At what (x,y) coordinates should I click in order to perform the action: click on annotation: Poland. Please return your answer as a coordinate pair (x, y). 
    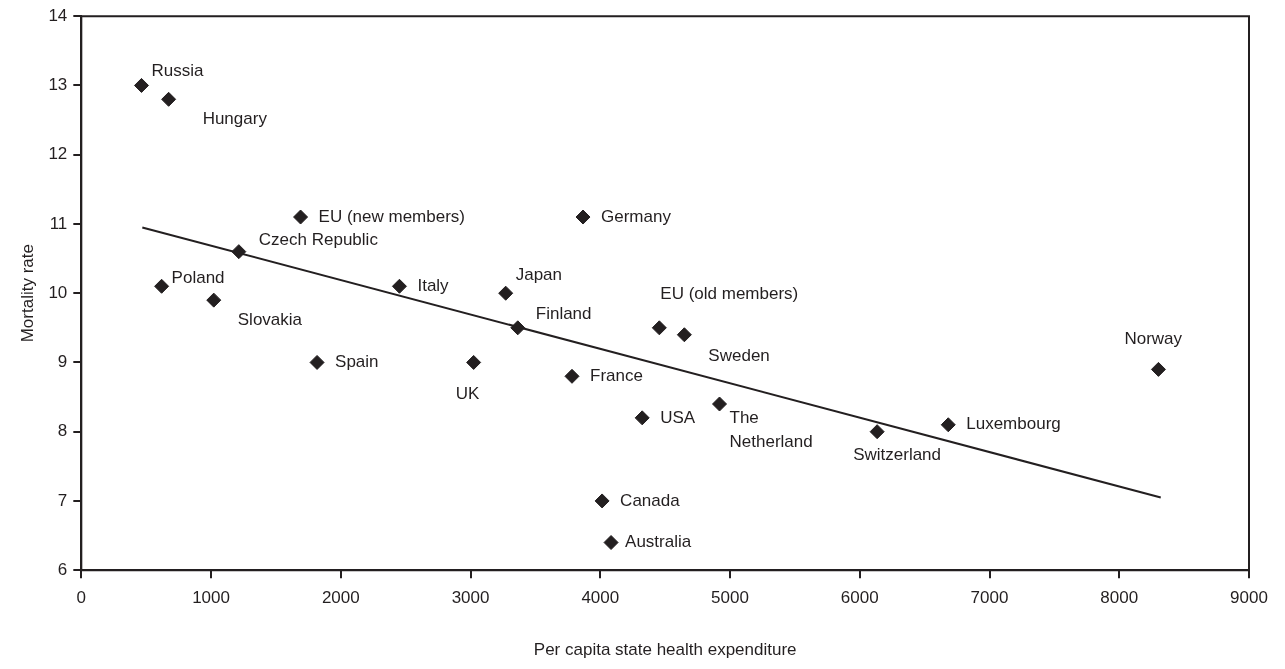
    Looking at the image, I should click on (198, 277).